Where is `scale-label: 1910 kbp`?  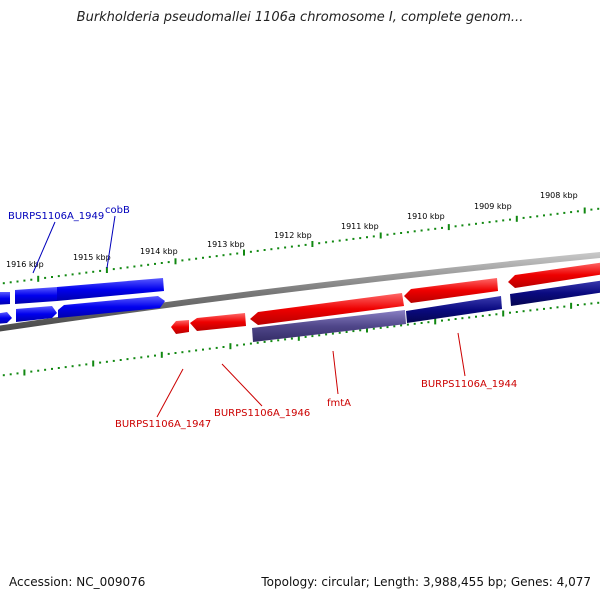 scale-label: 1910 kbp is located at coordinates (426, 216).